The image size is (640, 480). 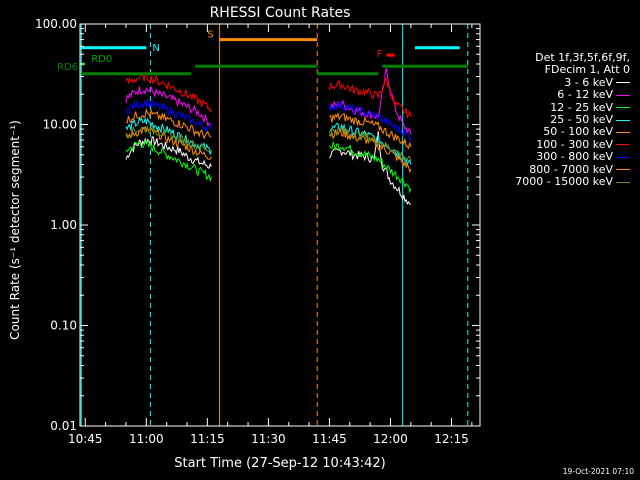 I want to click on legend-item-3-6-kev: 3 - 6 keV, so click(x=554, y=82).